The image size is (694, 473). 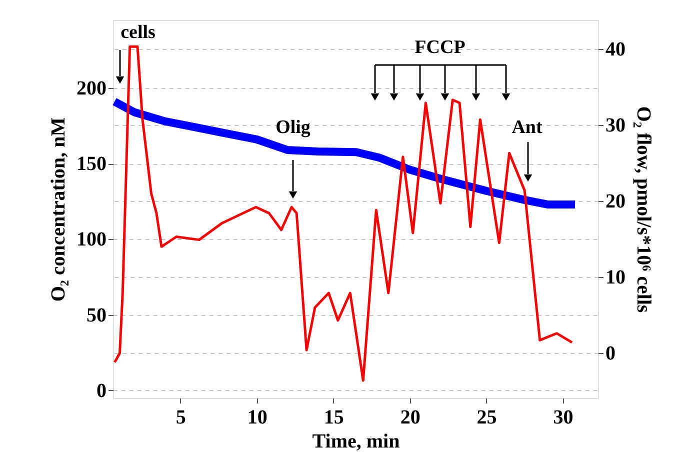 I want to click on y2-tick-label: 0, so click(x=611, y=353).